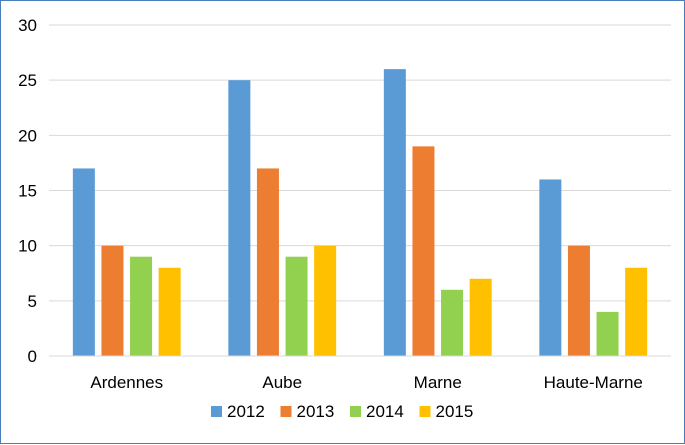  What do you see at coordinates (141, 306) in the screenshot?
I see `bar-2014-ardennes` at bounding box center [141, 306].